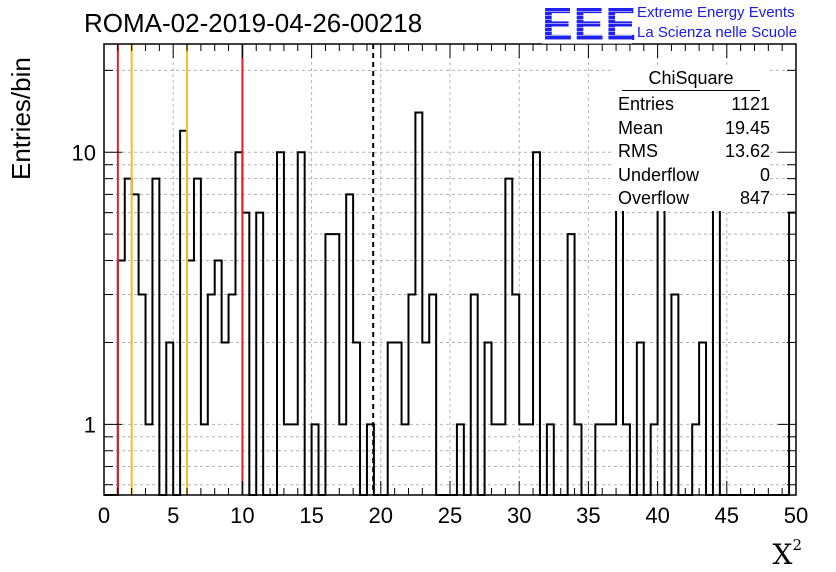  Describe the element at coordinates (754, 198) in the screenshot. I see `stats-value: 847` at that location.